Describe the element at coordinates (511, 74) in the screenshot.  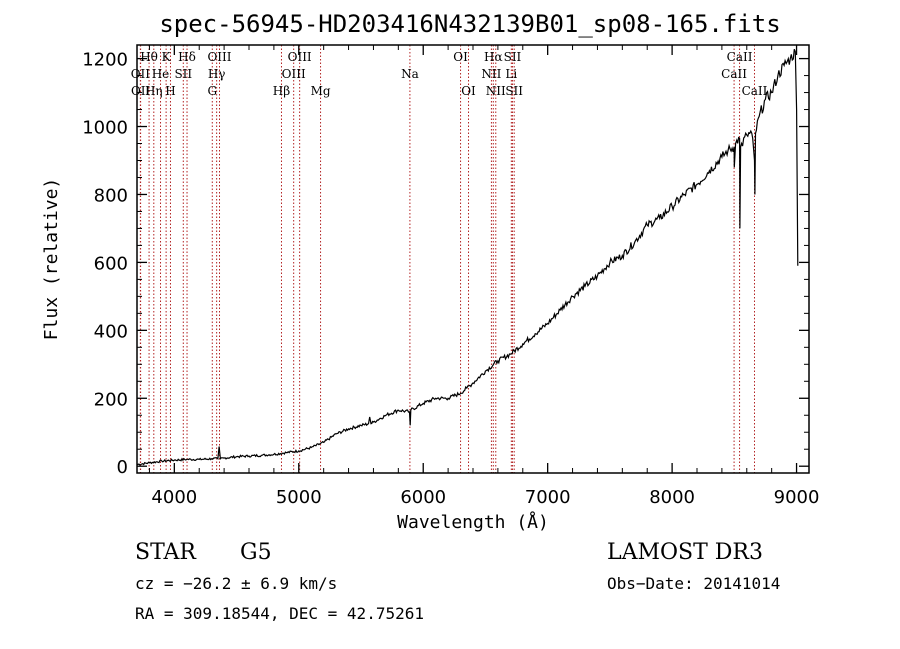
I see `line-label-Li: Li` at that location.